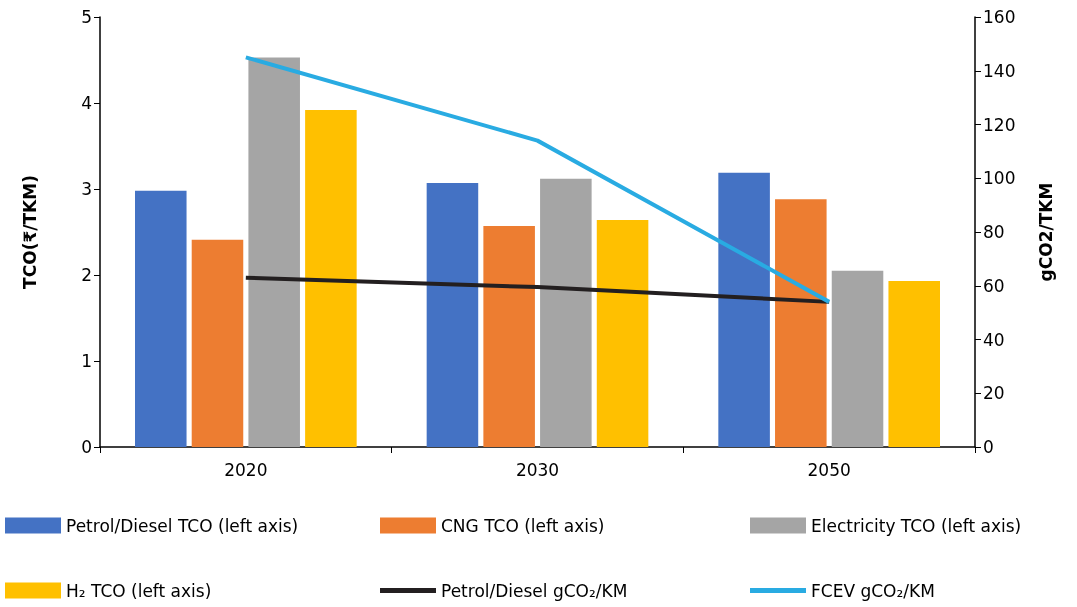 The height and width of the screenshot is (607, 1077). What do you see at coordinates (523, 525) in the screenshot?
I see `legend-label: CNG TCO (left axis)` at bounding box center [523, 525].